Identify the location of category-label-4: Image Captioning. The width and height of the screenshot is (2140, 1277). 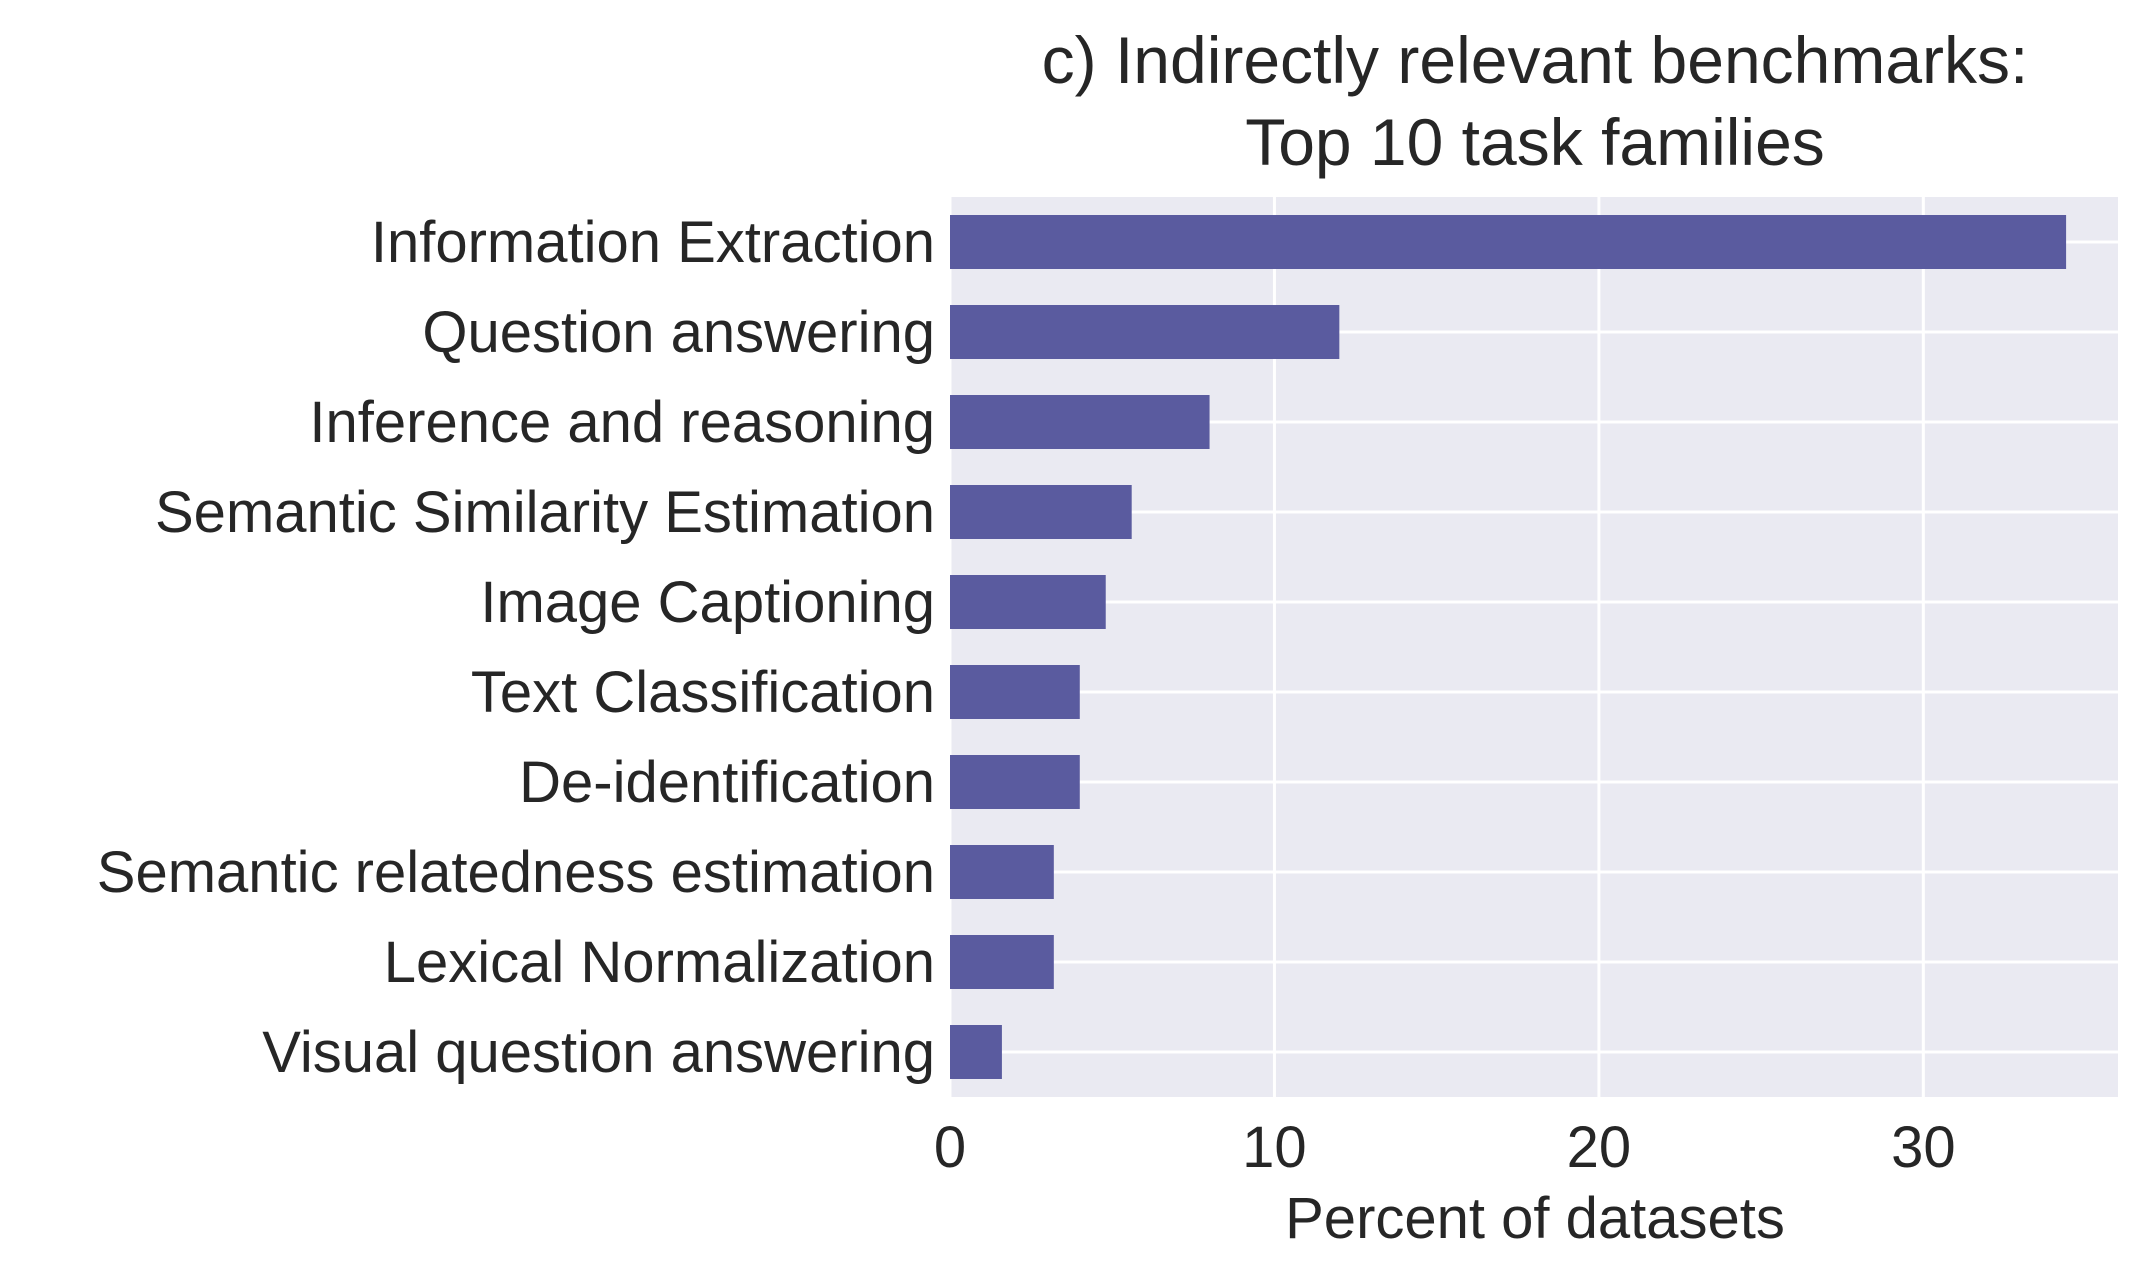
(707, 602).